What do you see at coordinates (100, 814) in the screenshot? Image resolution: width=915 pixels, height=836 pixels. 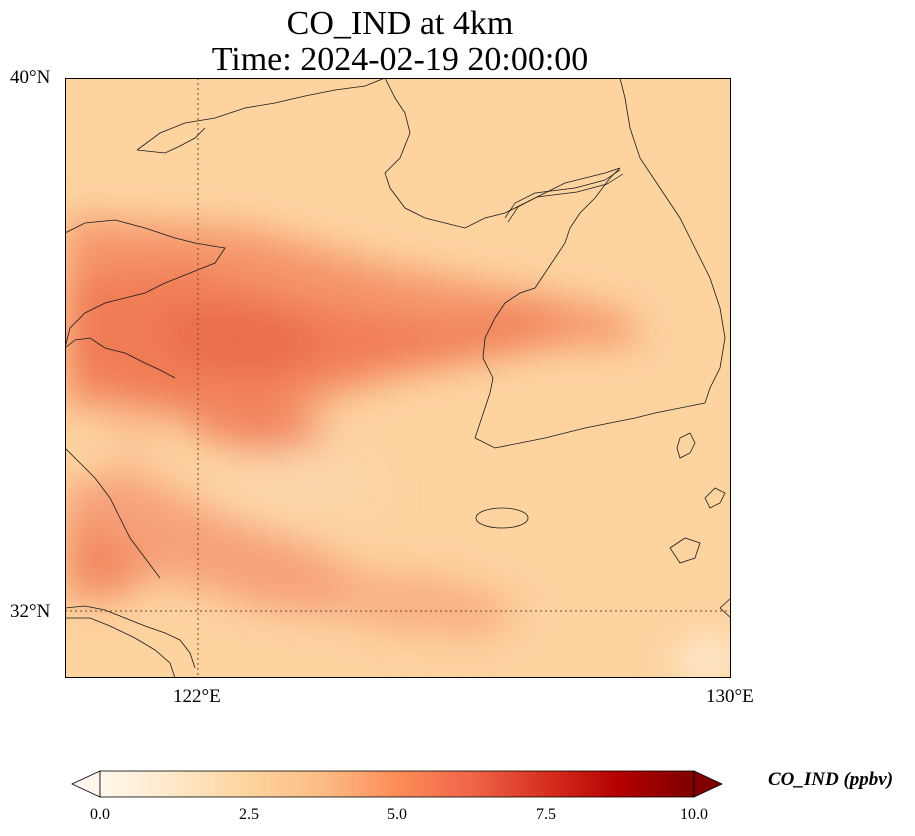 I see `colorbar-tick: 0.0` at bounding box center [100, 814].